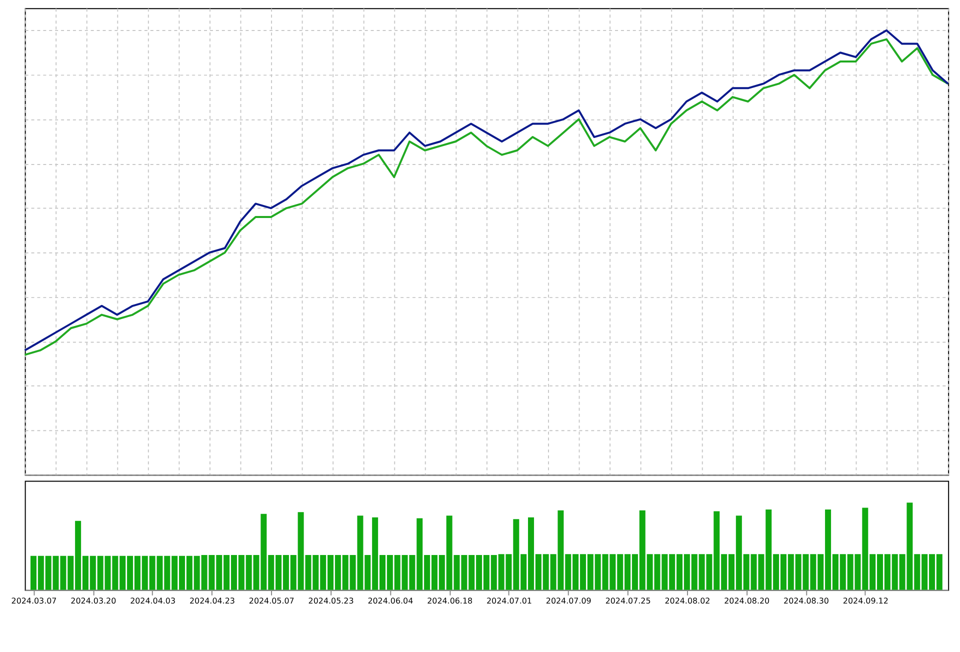  I want to click on x-tick-label: 2024.04.23, so click(212, 601).